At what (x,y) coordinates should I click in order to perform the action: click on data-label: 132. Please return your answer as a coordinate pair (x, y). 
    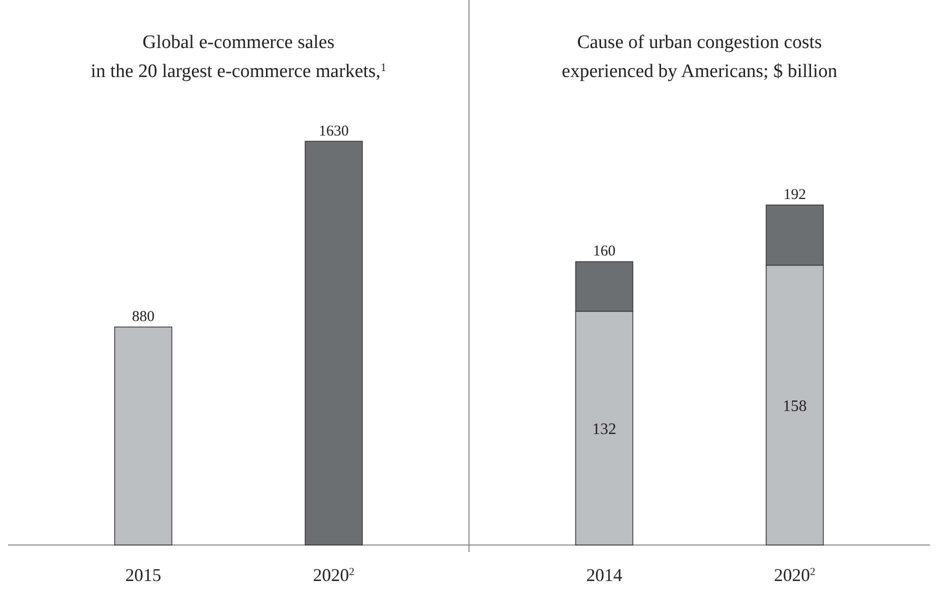
    Looking at the image, I should click on (604, 429).